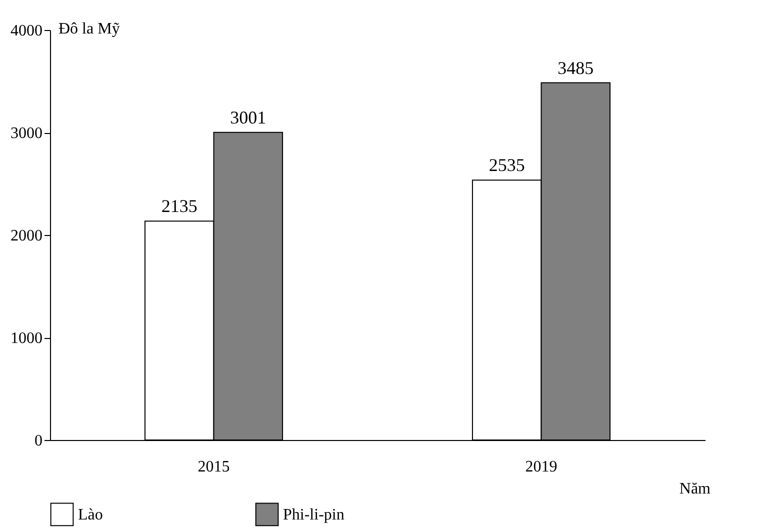  What do you see at coordinates (248, 117) in the screenshot?
I see `data-label: 3001` at bounding box center [248, 117].